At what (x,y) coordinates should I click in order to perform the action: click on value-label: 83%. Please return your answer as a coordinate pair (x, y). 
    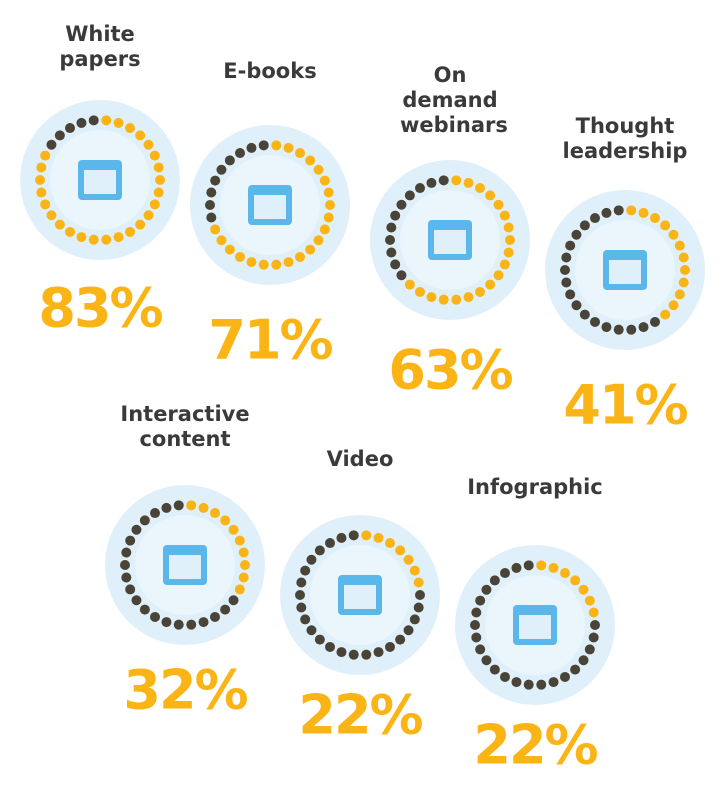
    Looking at the image, I should click on (100, 308).